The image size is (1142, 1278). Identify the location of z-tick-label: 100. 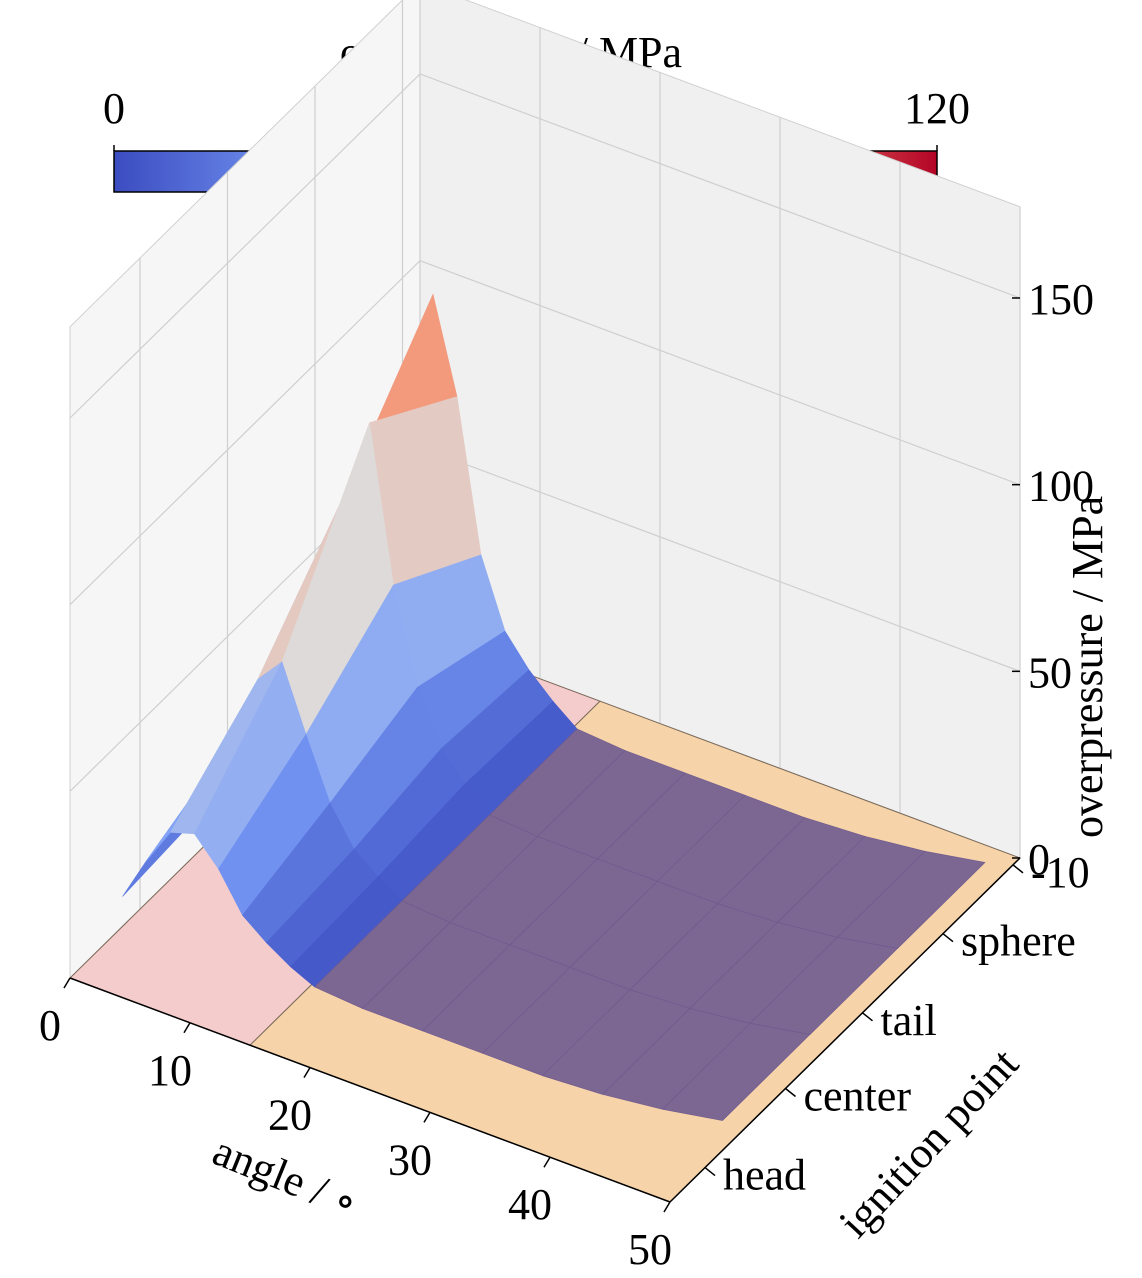
(1061, 486).